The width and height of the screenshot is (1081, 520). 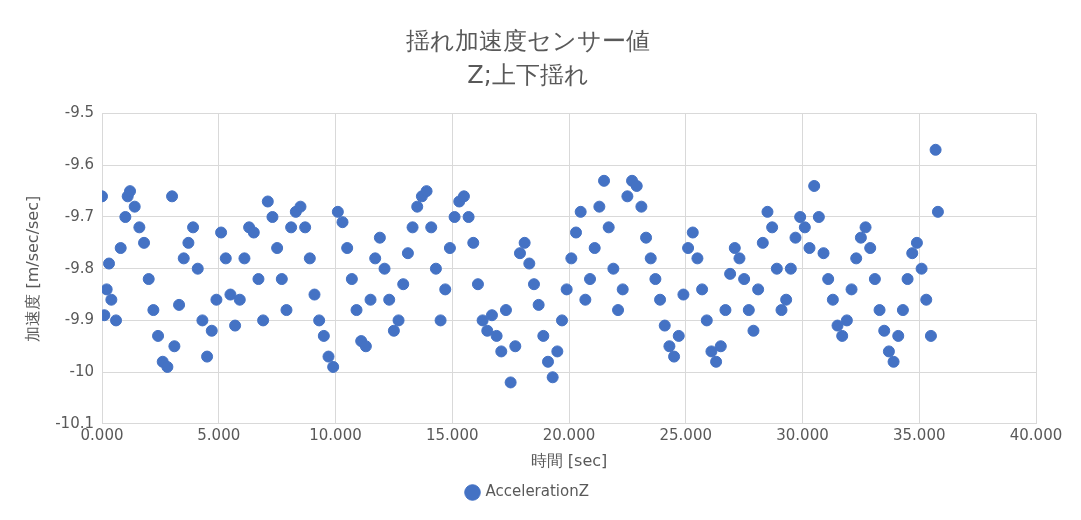 What do you see at coordinates (452, 434) in the screenshot?
I see `x-tick-label: 15.000` at bounding box center [452, 434].